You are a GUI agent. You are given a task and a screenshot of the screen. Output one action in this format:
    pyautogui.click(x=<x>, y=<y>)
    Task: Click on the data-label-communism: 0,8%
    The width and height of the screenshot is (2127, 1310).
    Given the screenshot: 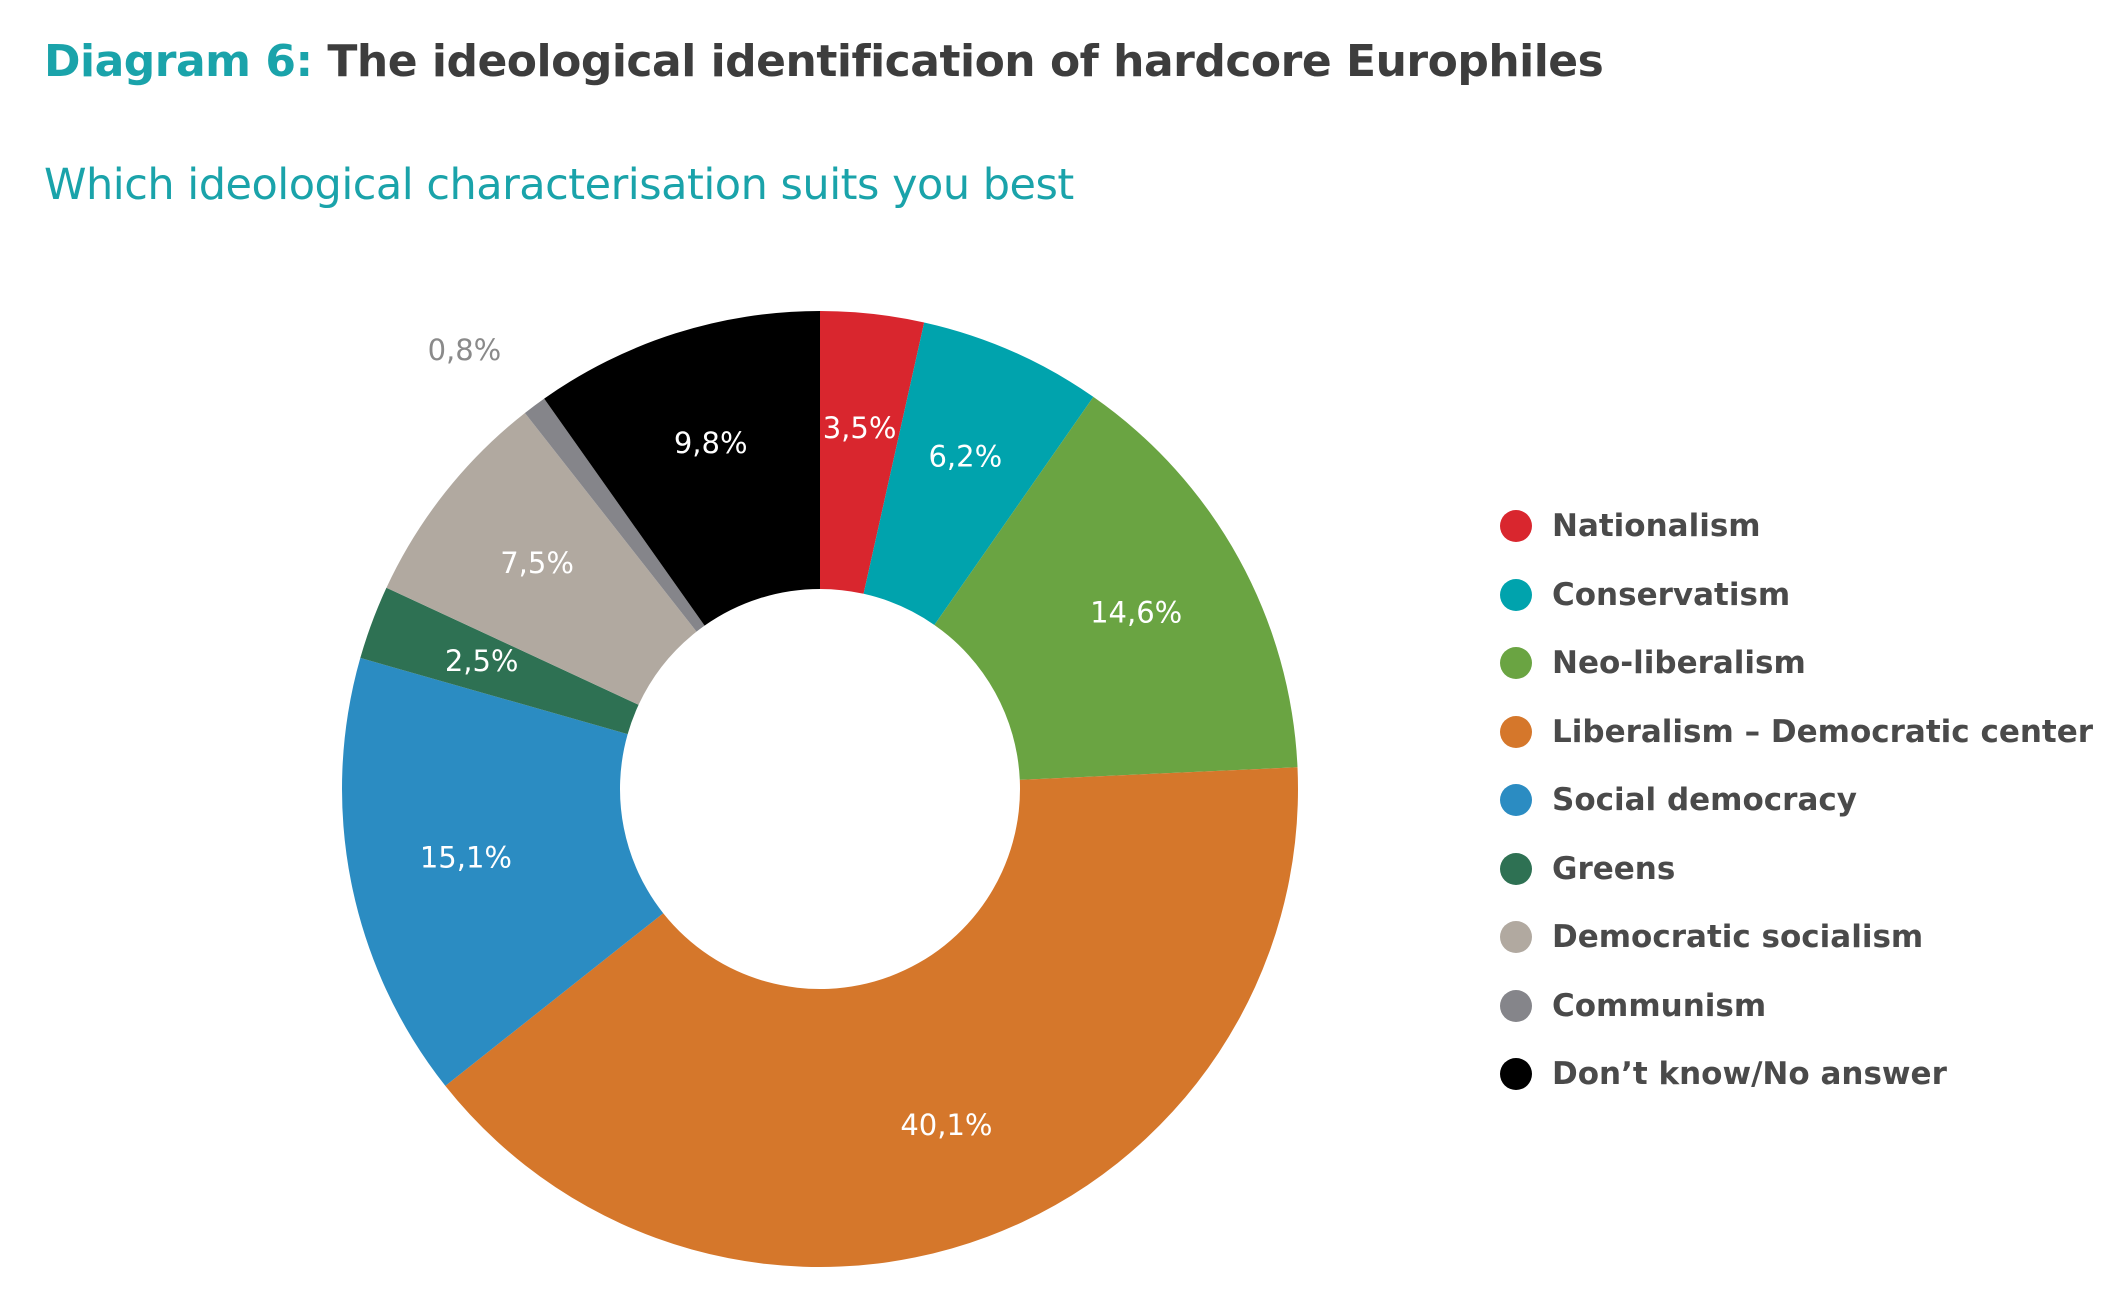 What is the action you would take?
    pyautogui.click(x=465, y=350)
    